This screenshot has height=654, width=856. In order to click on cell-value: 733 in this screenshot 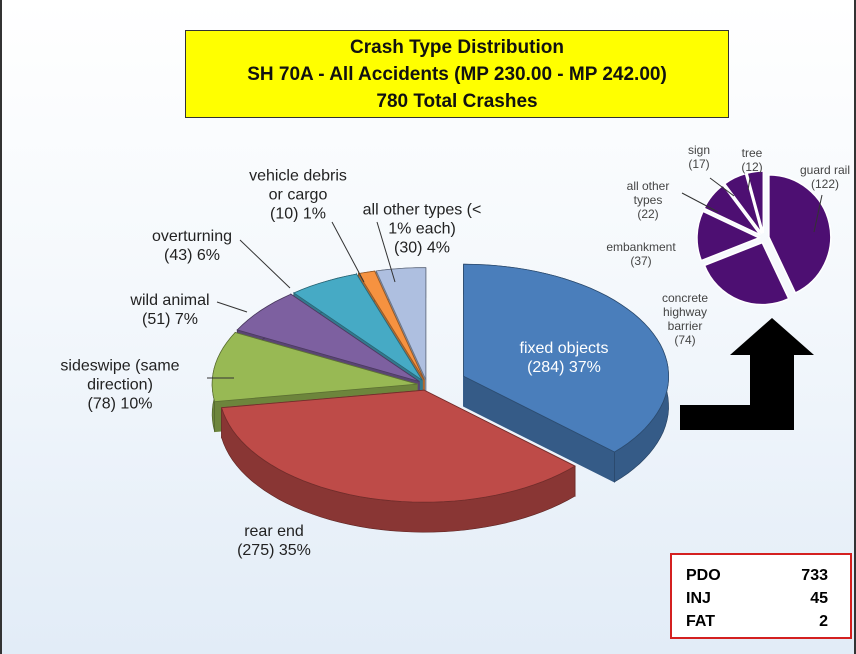, I will do `click(814, 575)`.